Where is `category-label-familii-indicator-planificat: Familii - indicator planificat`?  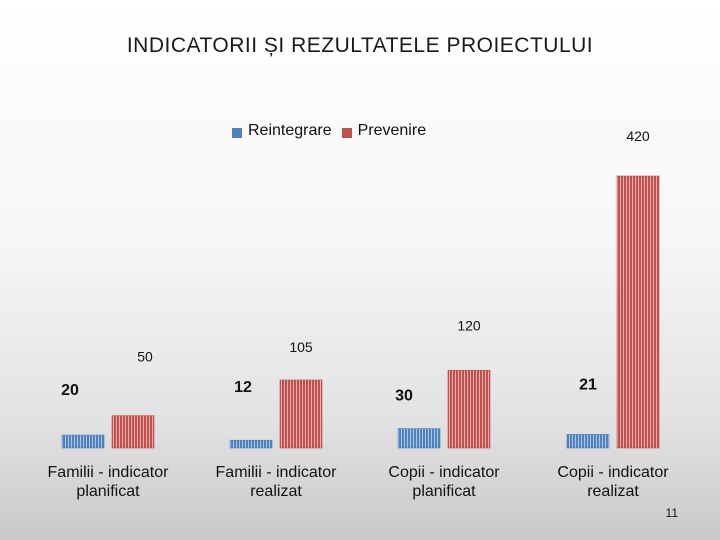 category-label-familii-indicator-planificat: Familii - indicator planificat is located at coordinates (109, 482).